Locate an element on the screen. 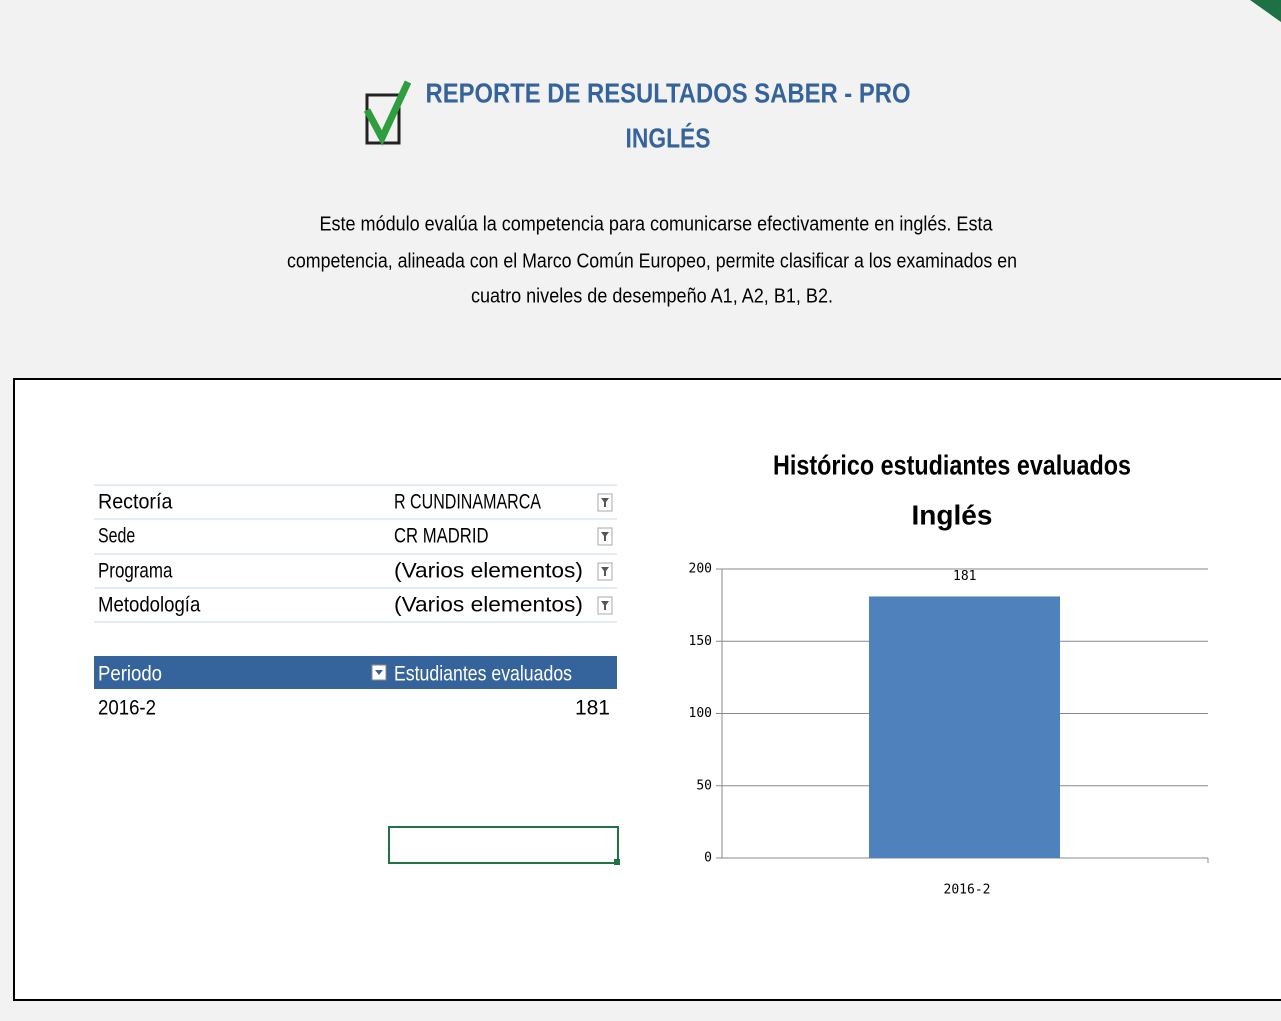 The width and height of the screenshot is (1281, 1021). x-tick-label: 2016-2 is located at coordinates (967, 890).